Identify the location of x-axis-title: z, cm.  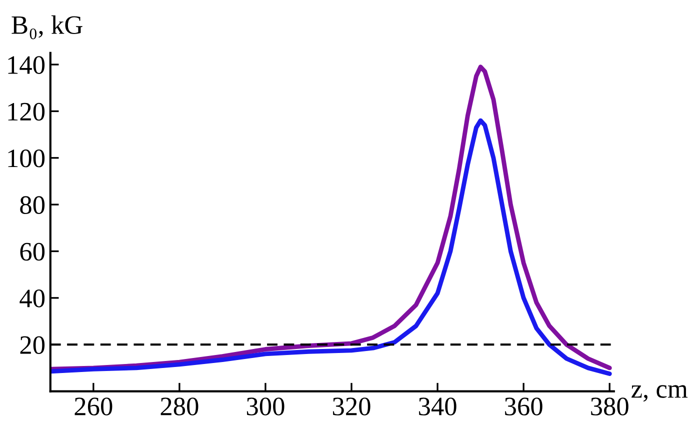
(660, 393).